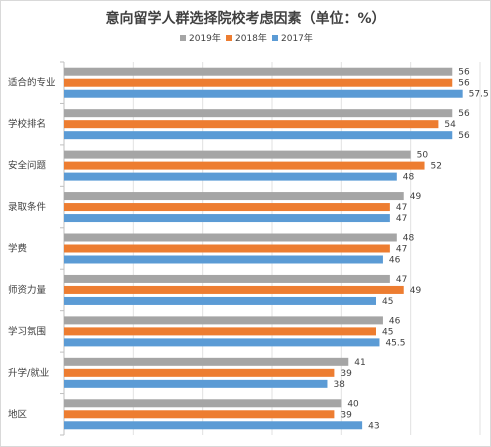 Image resolution: width=491 pixels, height=447 pixels. What do you see at coordinates (27, 166) in the screenshot?
I see `category-label: 安全问题` at bounding box center [27, 166].